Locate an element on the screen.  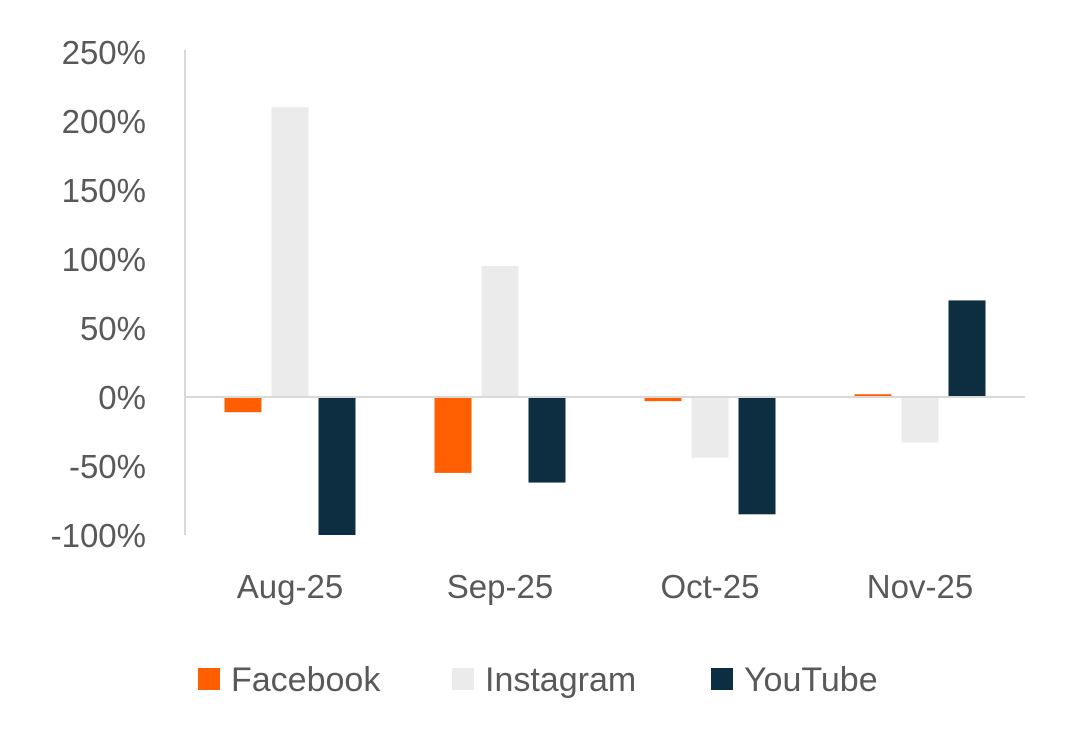
y-axis: 250% 200% 150% 100% 50% 0% -50% -100% is located at coordinates (118, 294).